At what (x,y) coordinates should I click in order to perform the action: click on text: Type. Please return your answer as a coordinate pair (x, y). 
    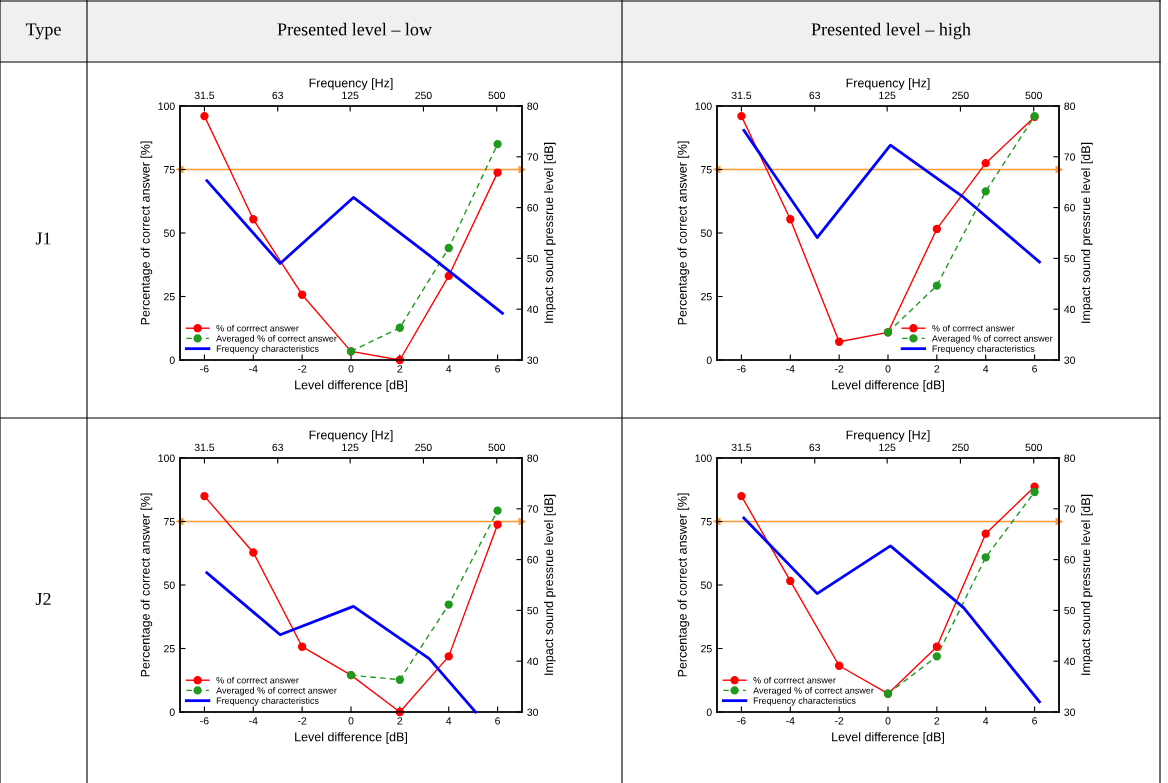
    Looking at the image, I should click on (43, 31).